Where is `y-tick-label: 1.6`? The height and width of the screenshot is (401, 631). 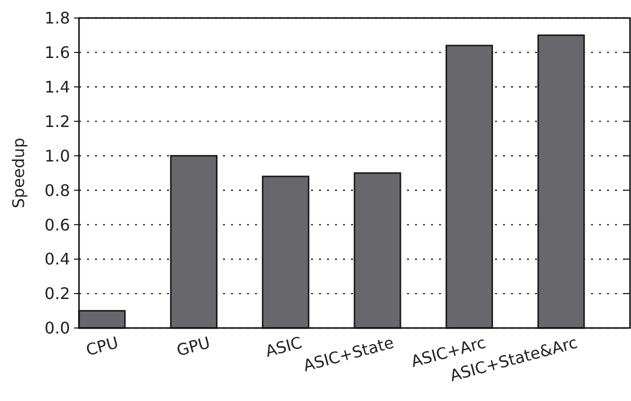 y-tick-label: 1.6 is located at coordinates (57, 52).